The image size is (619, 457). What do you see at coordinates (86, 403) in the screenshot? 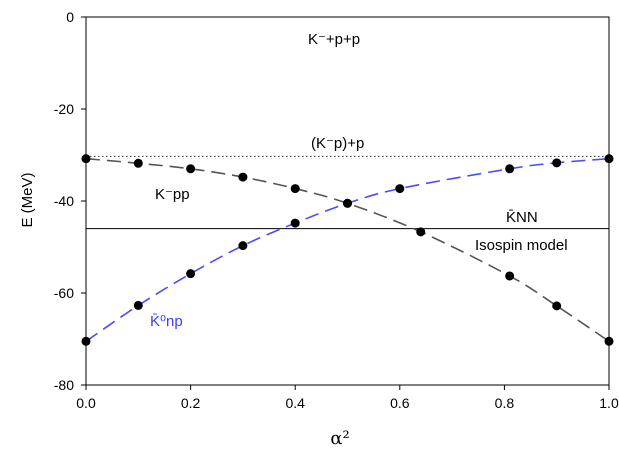
I see `x-tick-label-0: 0.0` at bounding box center [86, 403].